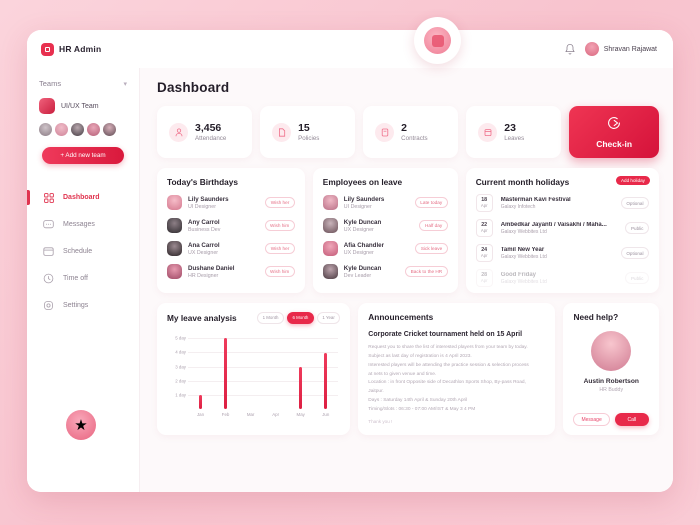 This screenshot has height=525, width=700. What do you see at coordinates (204, 222) in the screenshot?
I see `person-name: Any Carrol` at bounding box center [204, 222].